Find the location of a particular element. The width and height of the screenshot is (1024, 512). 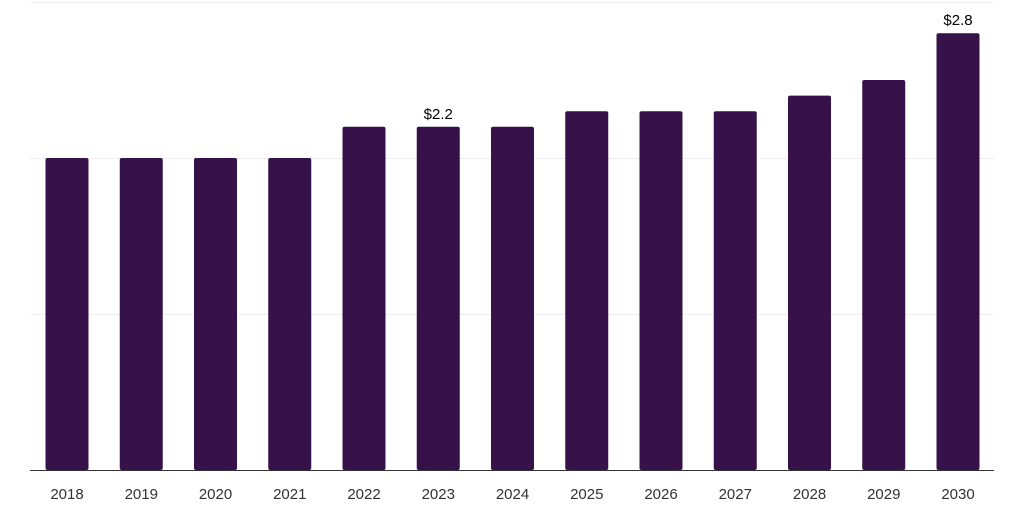

x-tick-label-2018: 2018 is located at coordinates (66, 494).